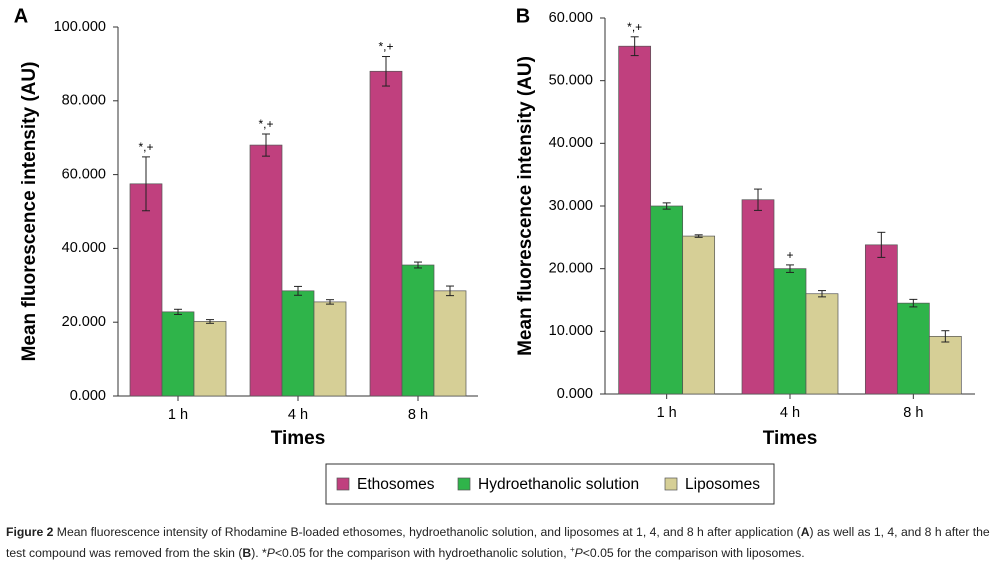 The image size is (997, 562). Describe the element at coordinates (789, 255) in the screenshot. I see `significance-label: +` at that location.